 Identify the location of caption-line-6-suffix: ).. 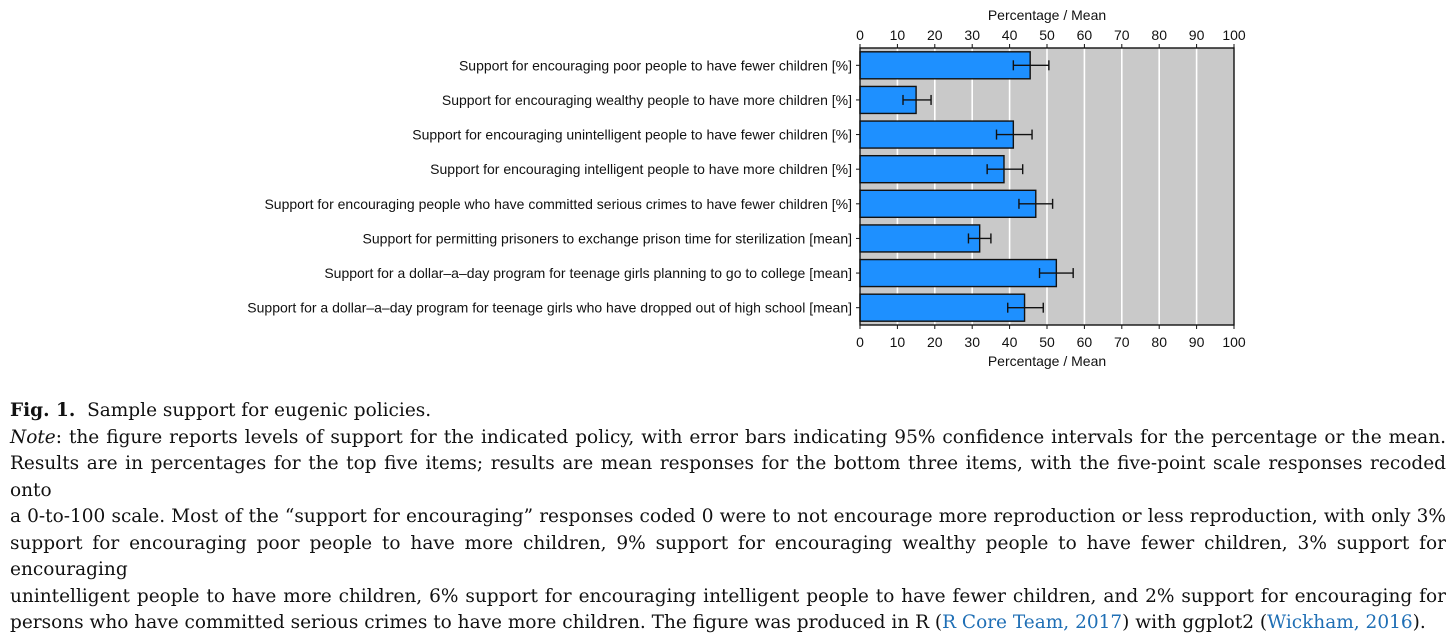
(1419, 622).